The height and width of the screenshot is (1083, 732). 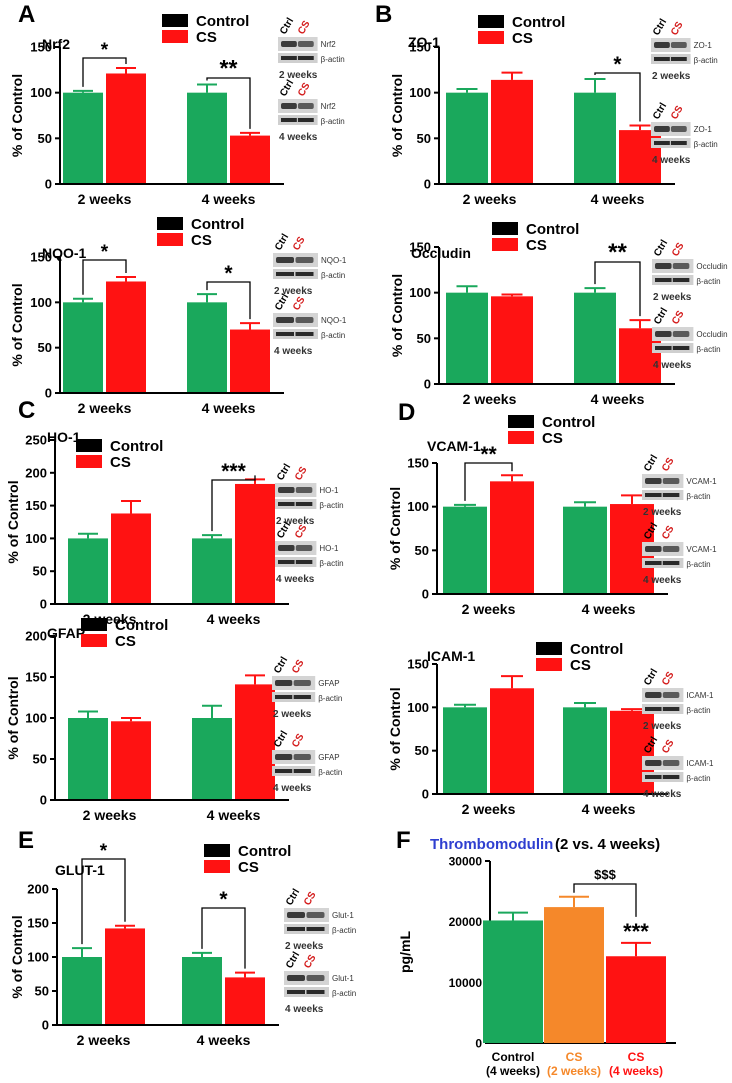 I want to click on x-tick-label: 2 weeks, so click(x=490, y=399).